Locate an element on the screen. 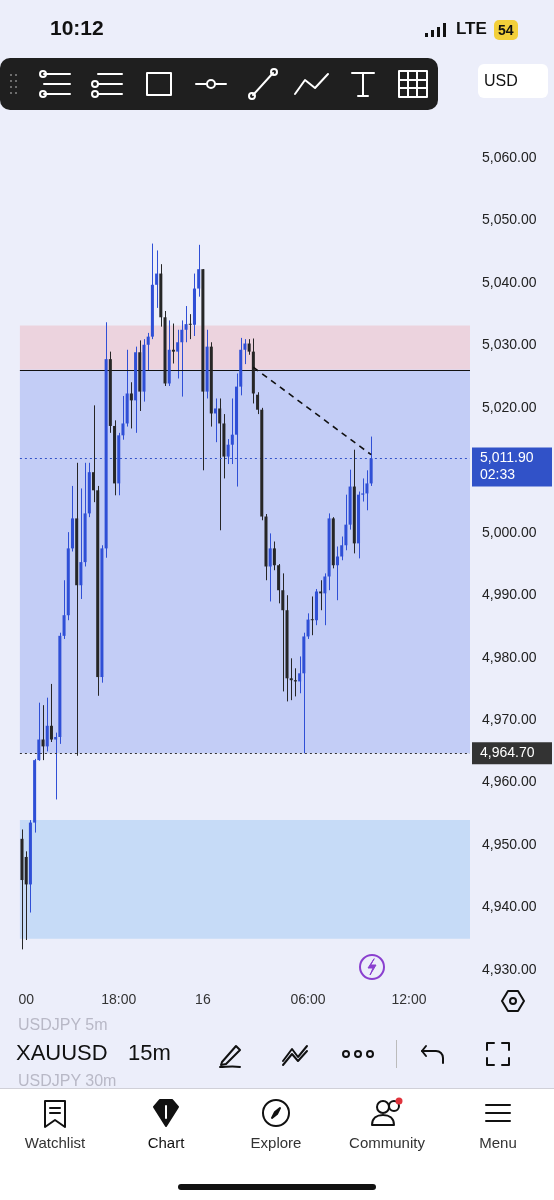 The image size is (554, 1200). y-tick-label: 4,960.00 is located at coordinates (509, 781).